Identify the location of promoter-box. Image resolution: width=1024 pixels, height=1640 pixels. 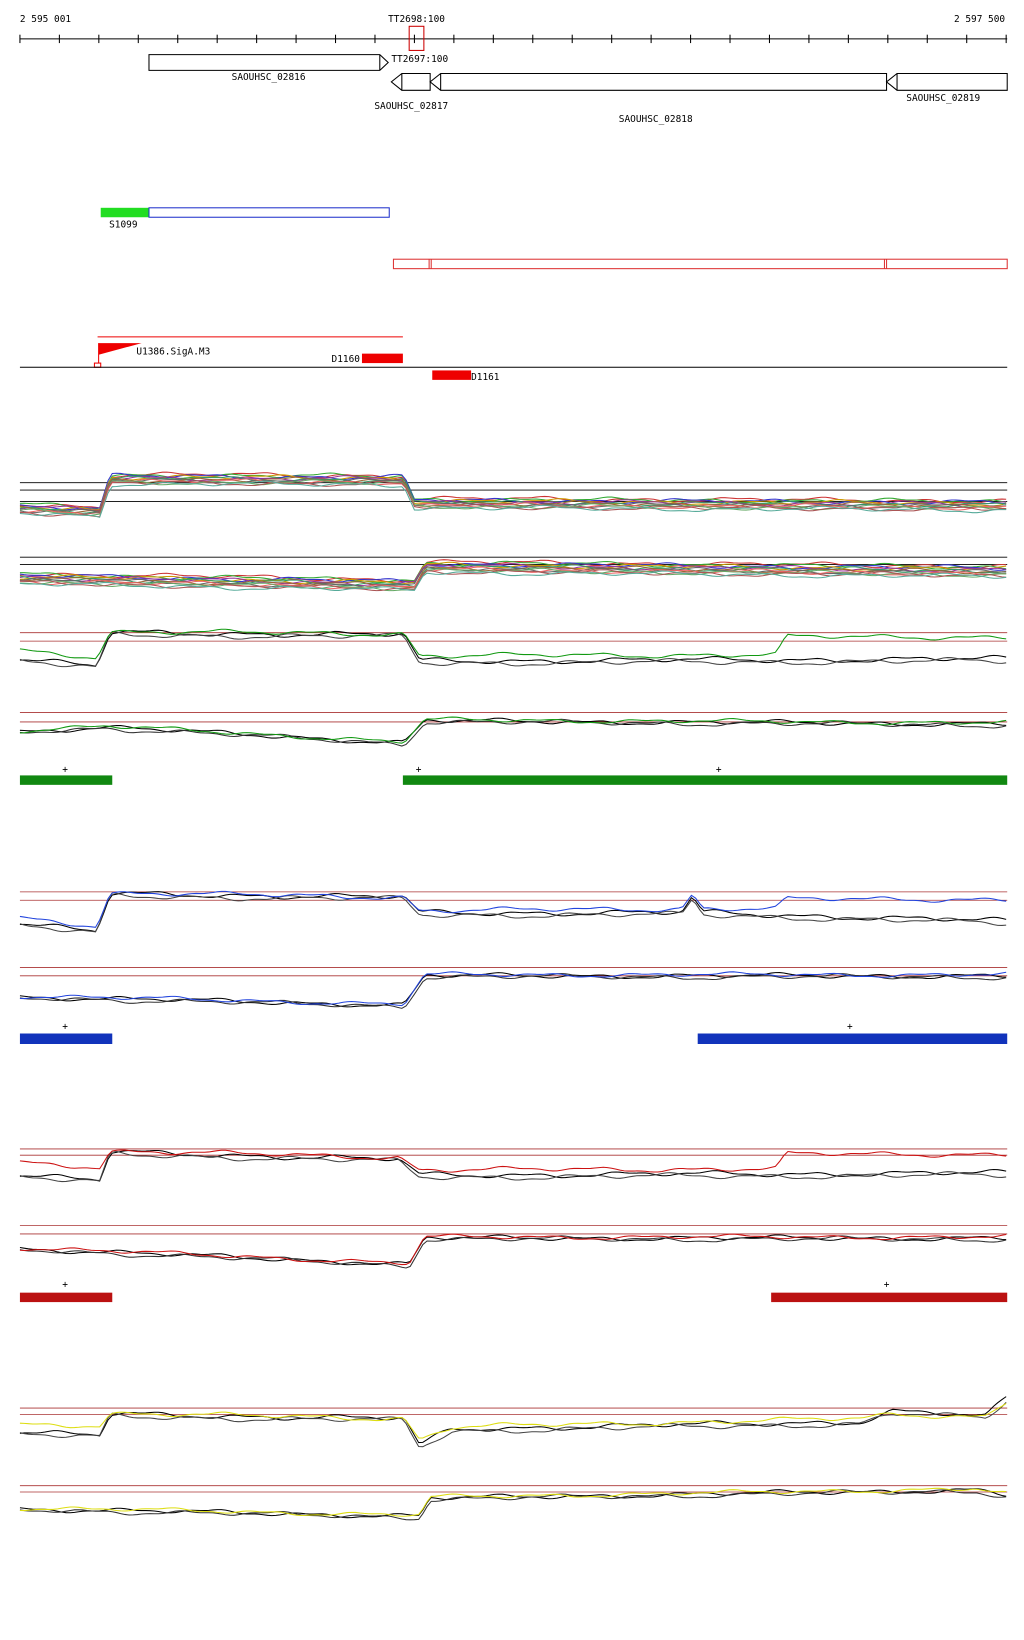
(97, 365).